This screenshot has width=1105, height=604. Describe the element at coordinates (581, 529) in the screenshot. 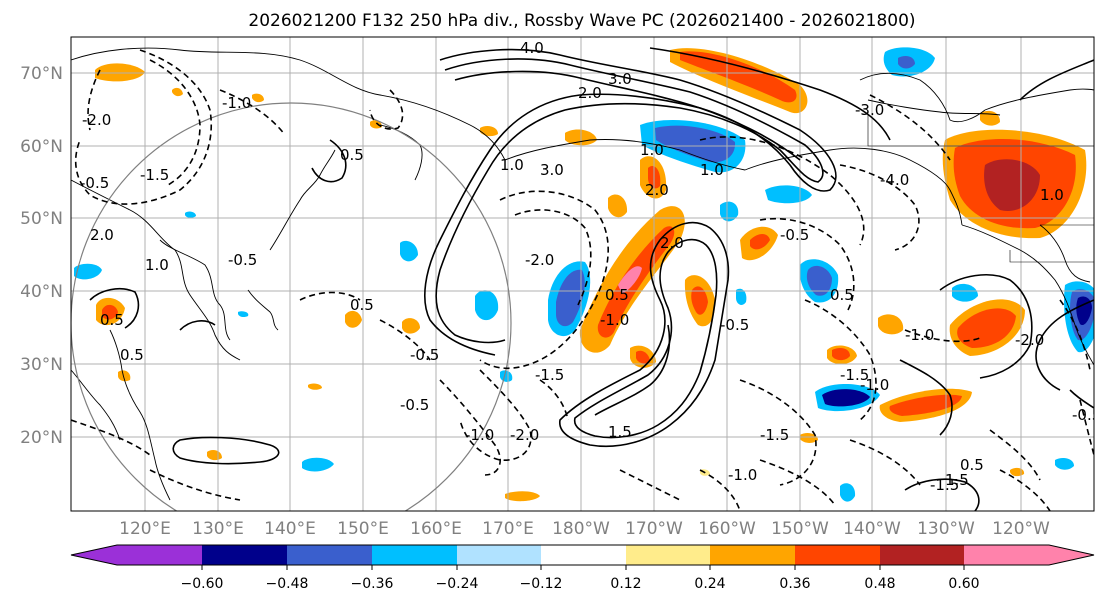

I see `lon-label: 180°W` at that location.